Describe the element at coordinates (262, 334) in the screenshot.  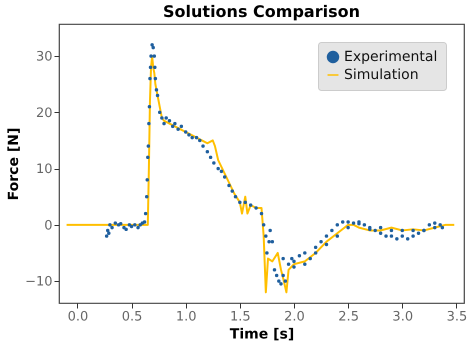
I see `x-axis-title: Time [s]` at that location.